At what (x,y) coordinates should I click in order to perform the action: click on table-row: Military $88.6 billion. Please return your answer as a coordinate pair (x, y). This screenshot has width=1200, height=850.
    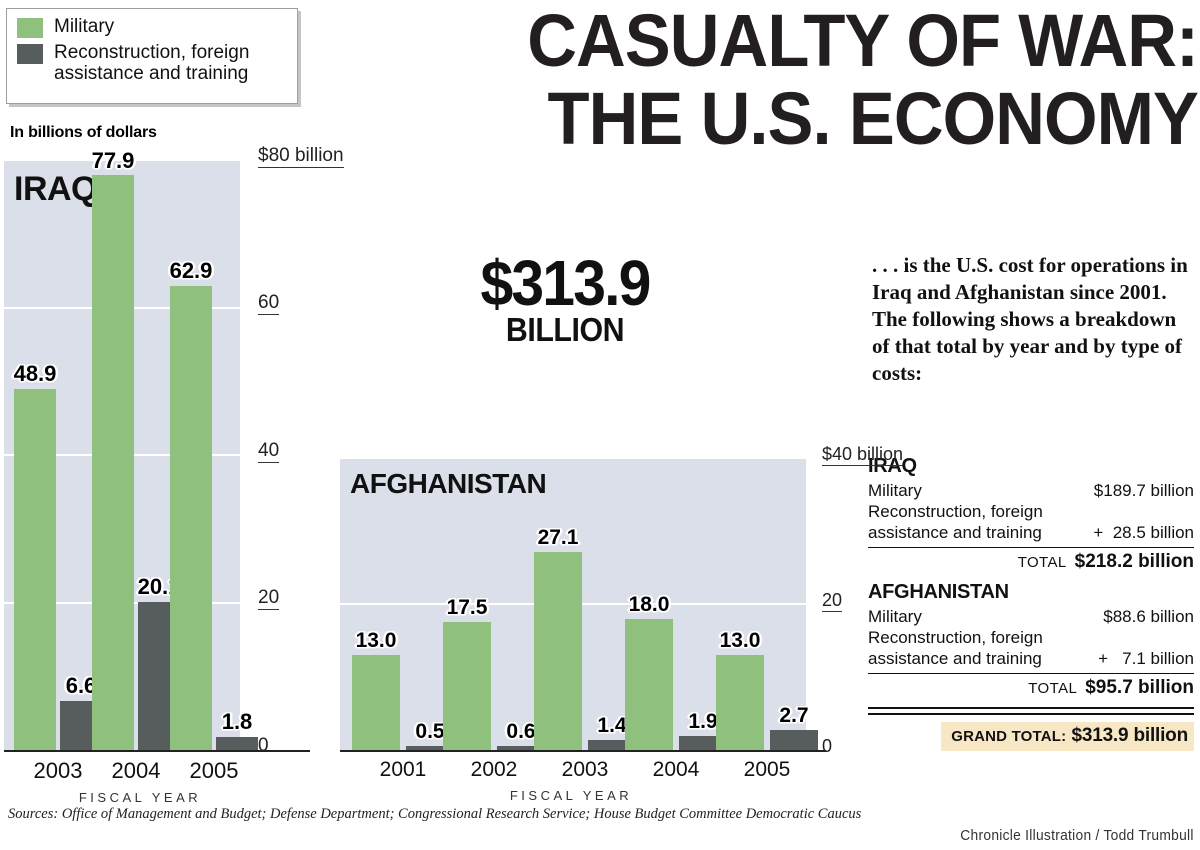
    Looking at the image, I should click on (1031, 616).